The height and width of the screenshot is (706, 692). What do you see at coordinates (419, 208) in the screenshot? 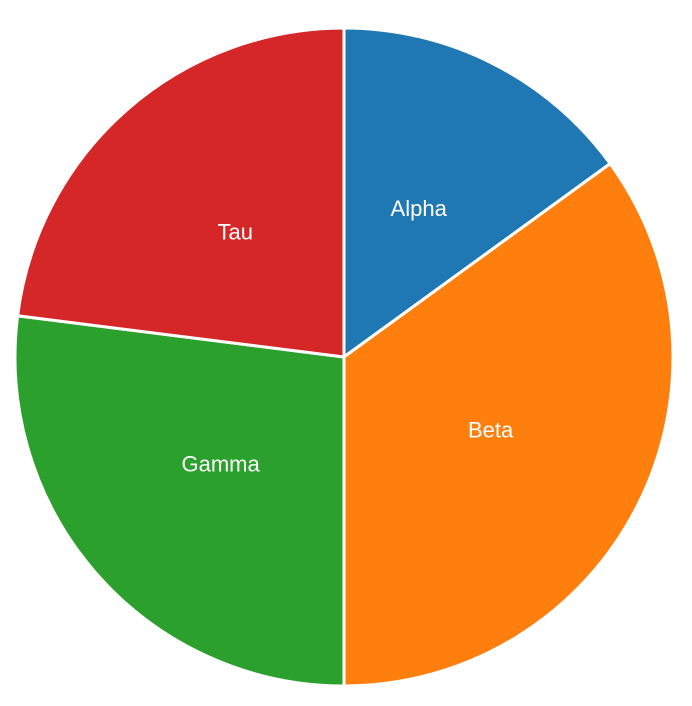
I see `pie-label-alpha: Alpha` at bounding box center [419, 208].